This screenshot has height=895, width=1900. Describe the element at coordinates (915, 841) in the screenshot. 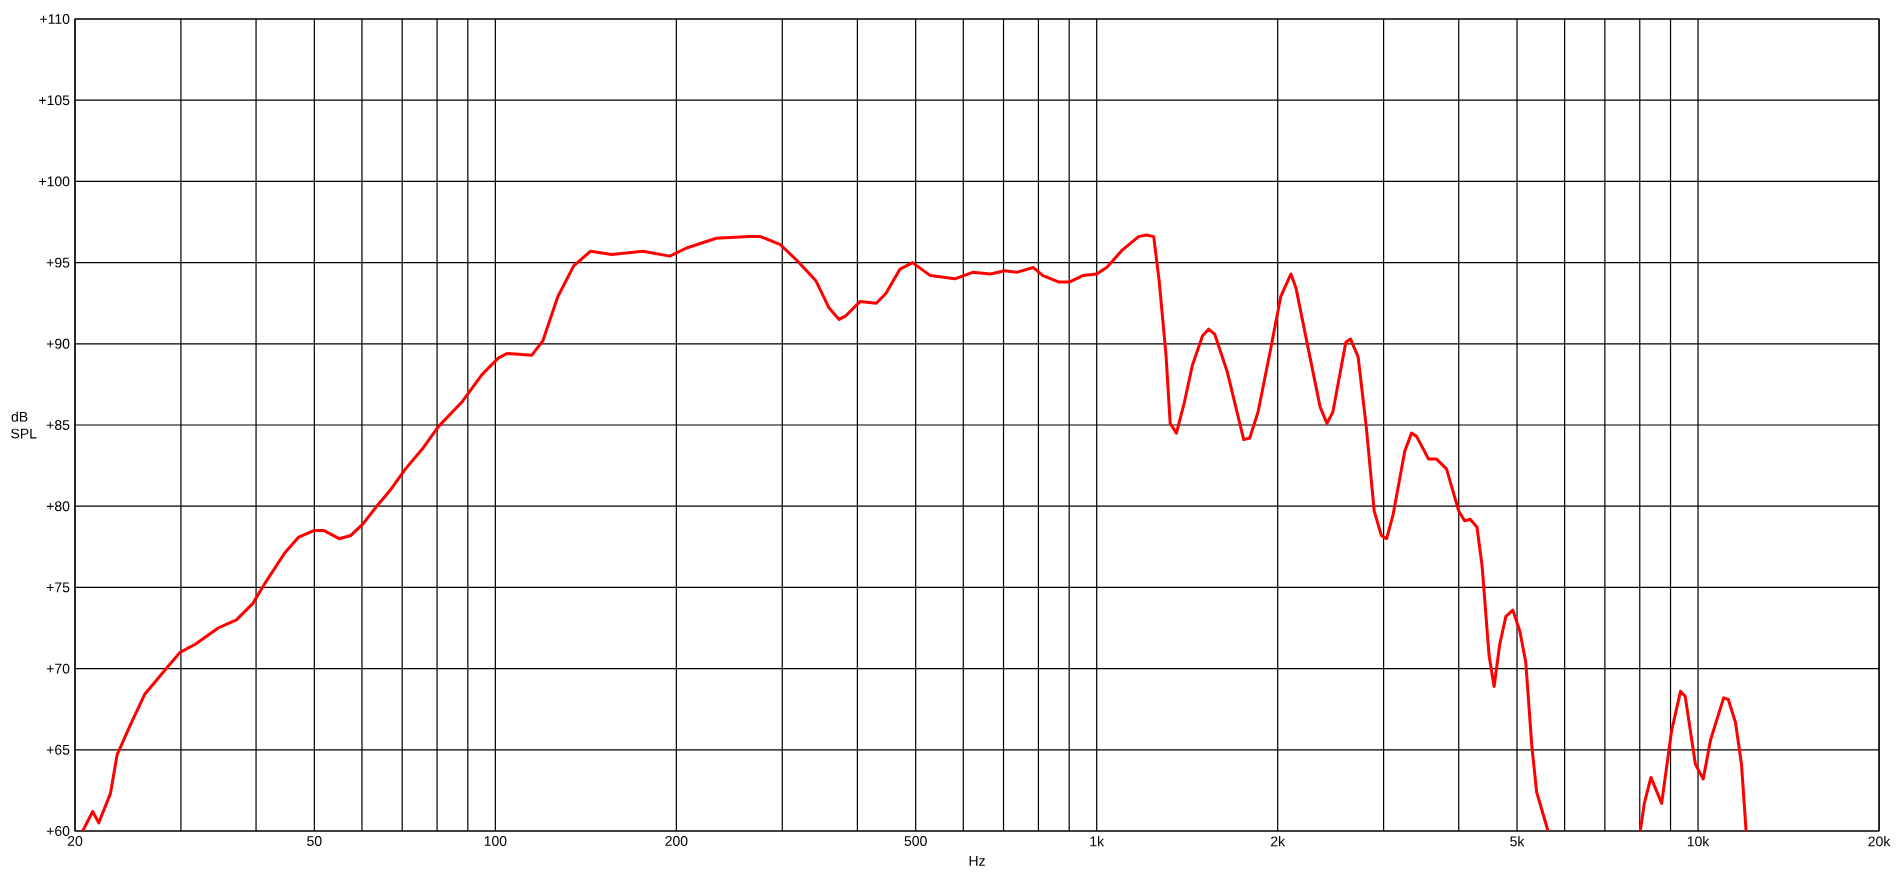

I see `x-tick-label: 500` at that location.